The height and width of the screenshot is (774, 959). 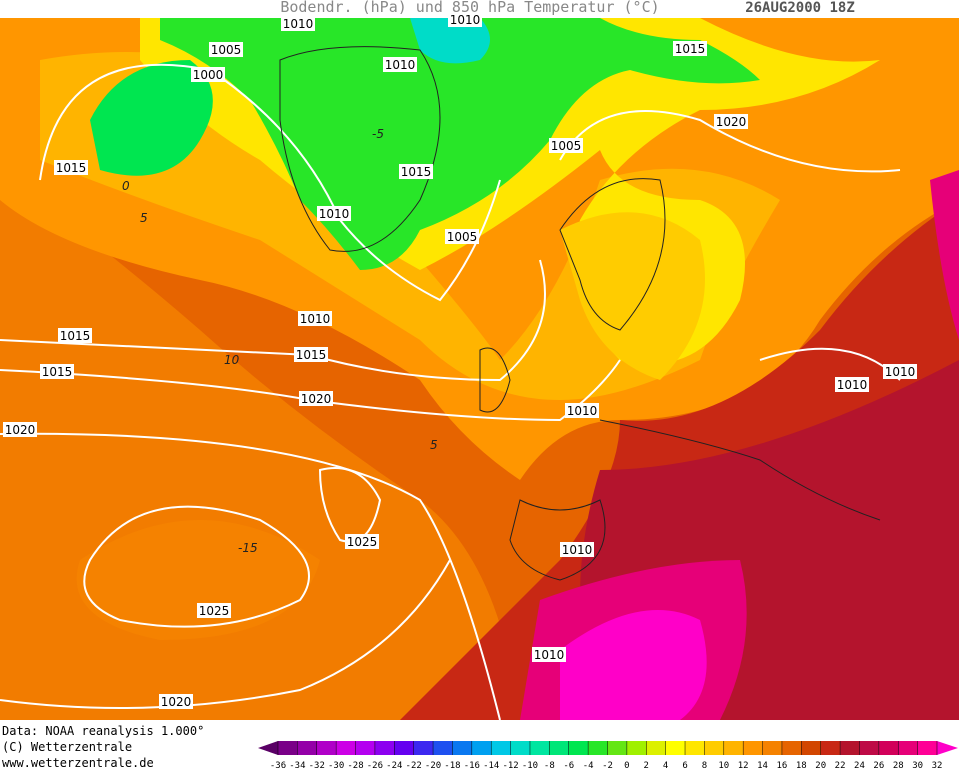 I want to click on isobar-label: 1000, so click(x=208, y=75).